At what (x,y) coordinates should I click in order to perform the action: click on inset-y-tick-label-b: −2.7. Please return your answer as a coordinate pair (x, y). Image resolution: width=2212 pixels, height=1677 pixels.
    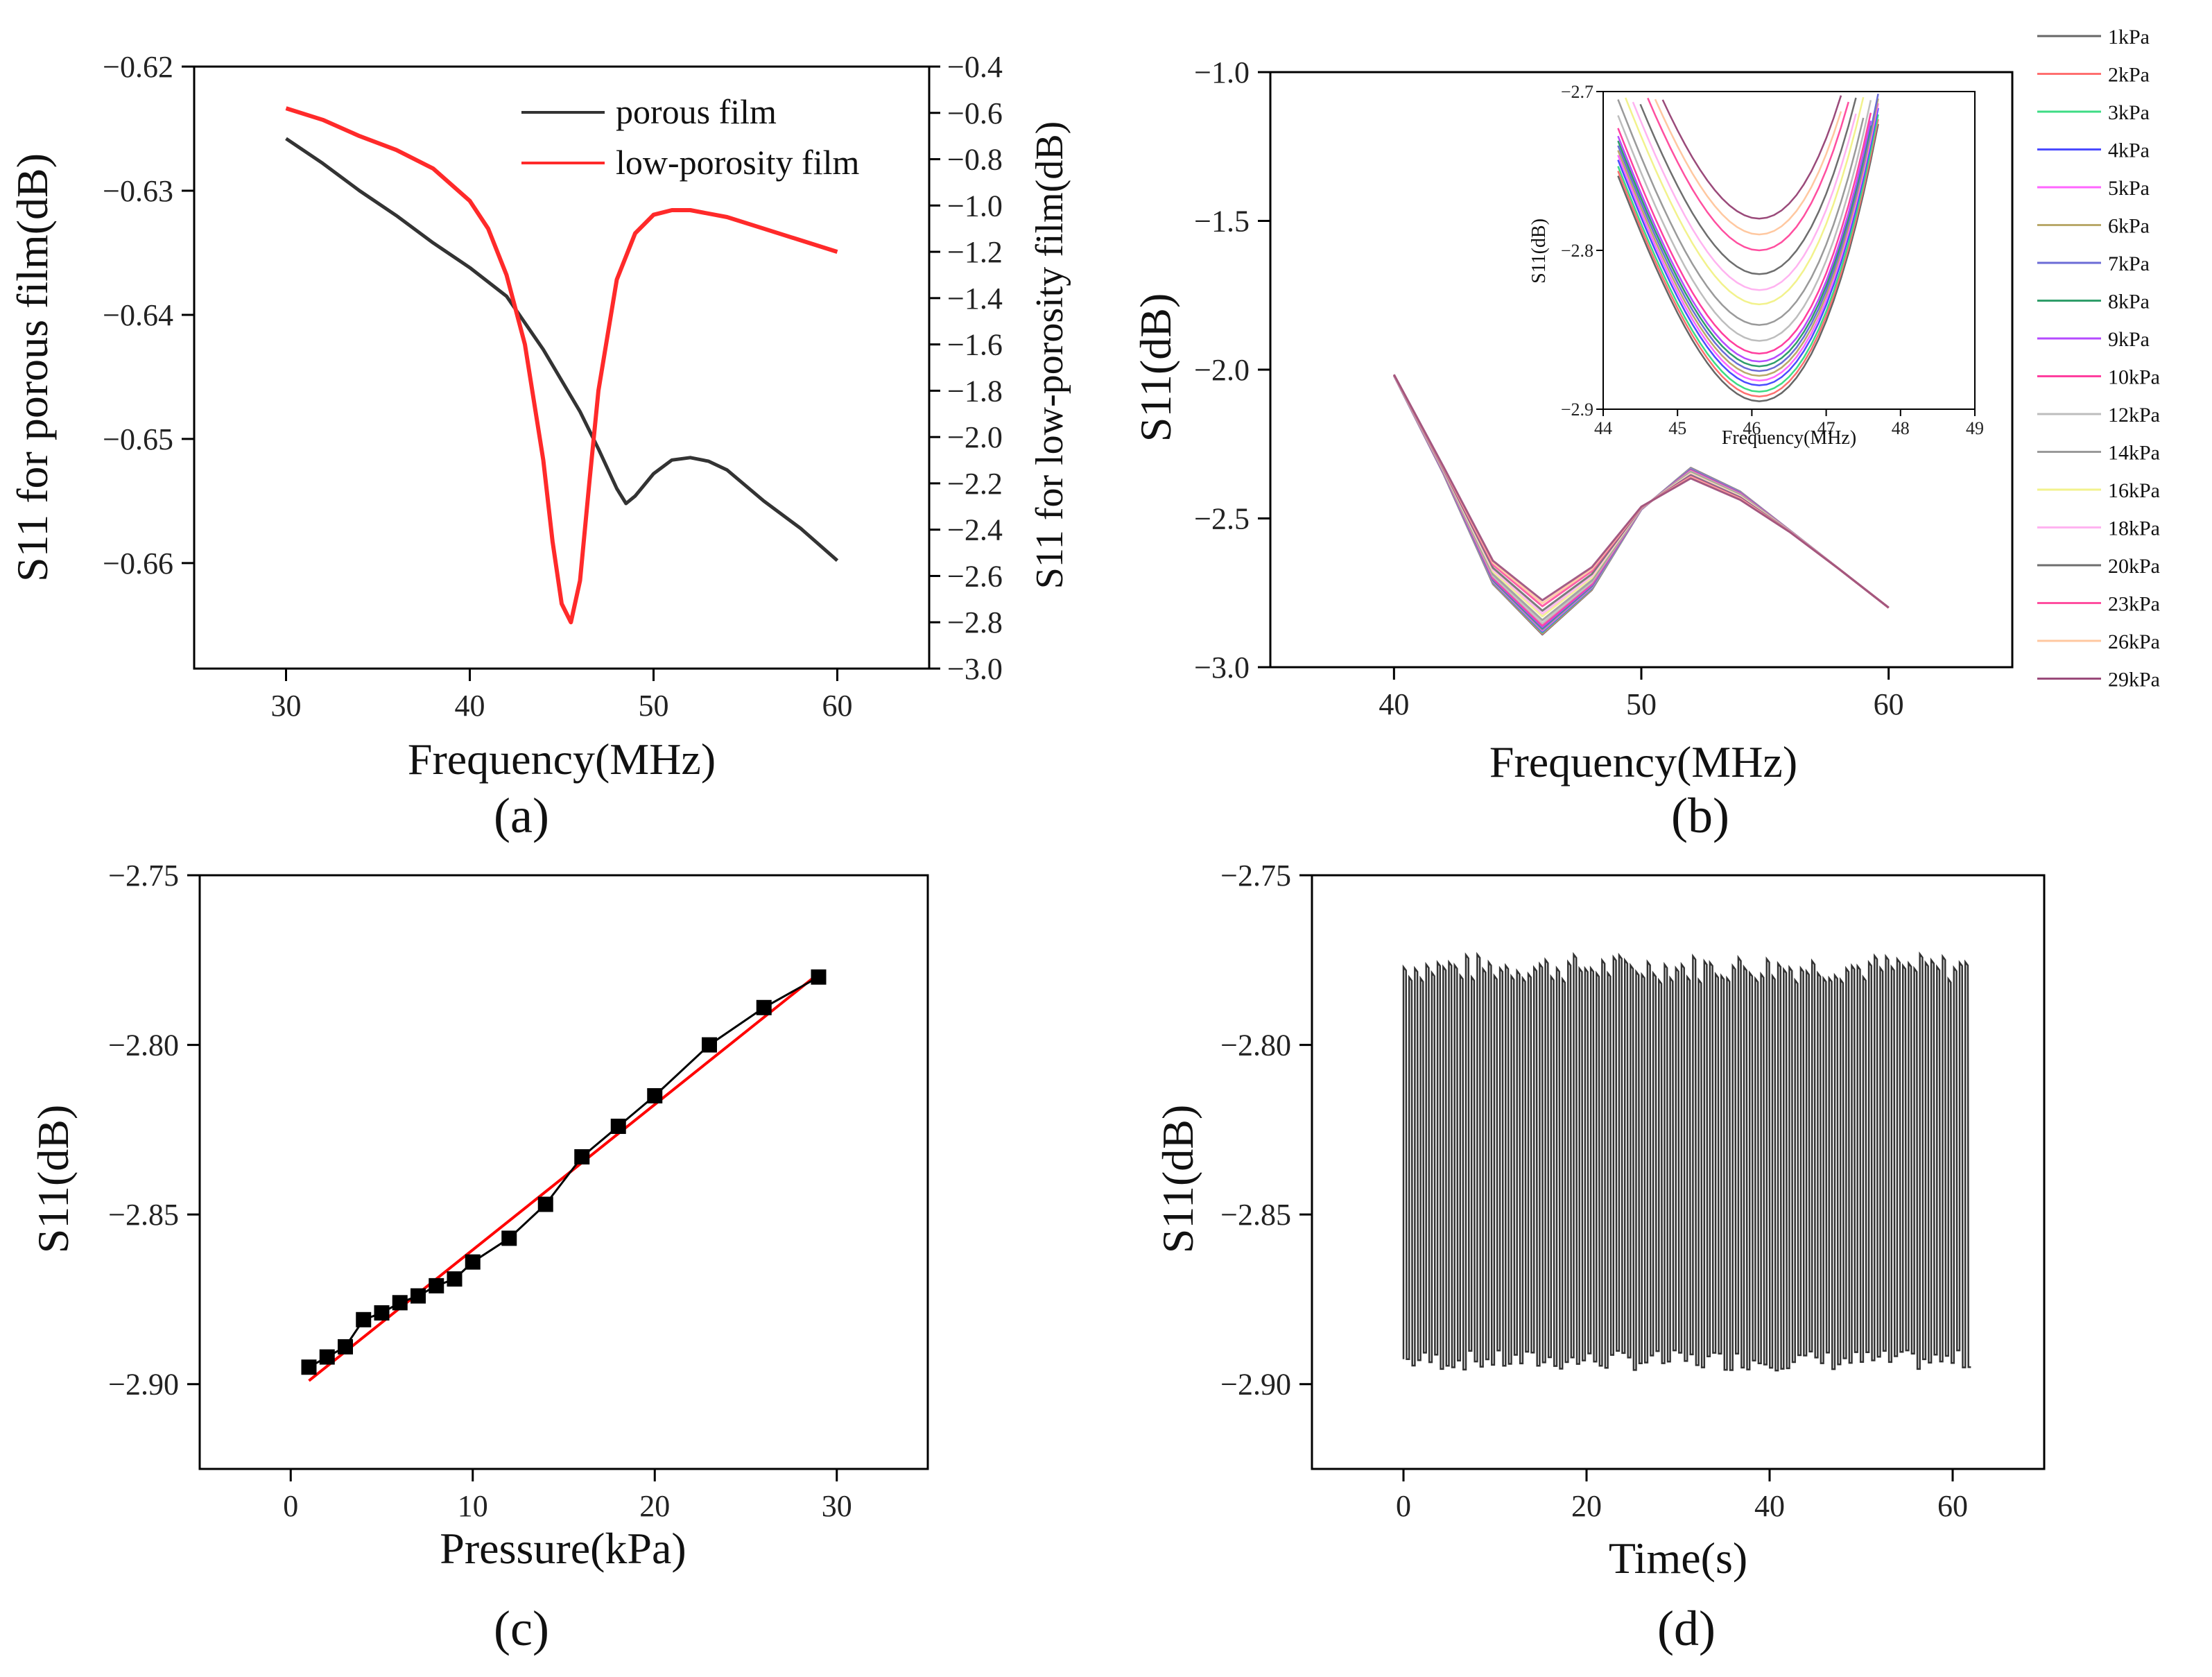
    Looking at the image, I should click on (1577, 92).